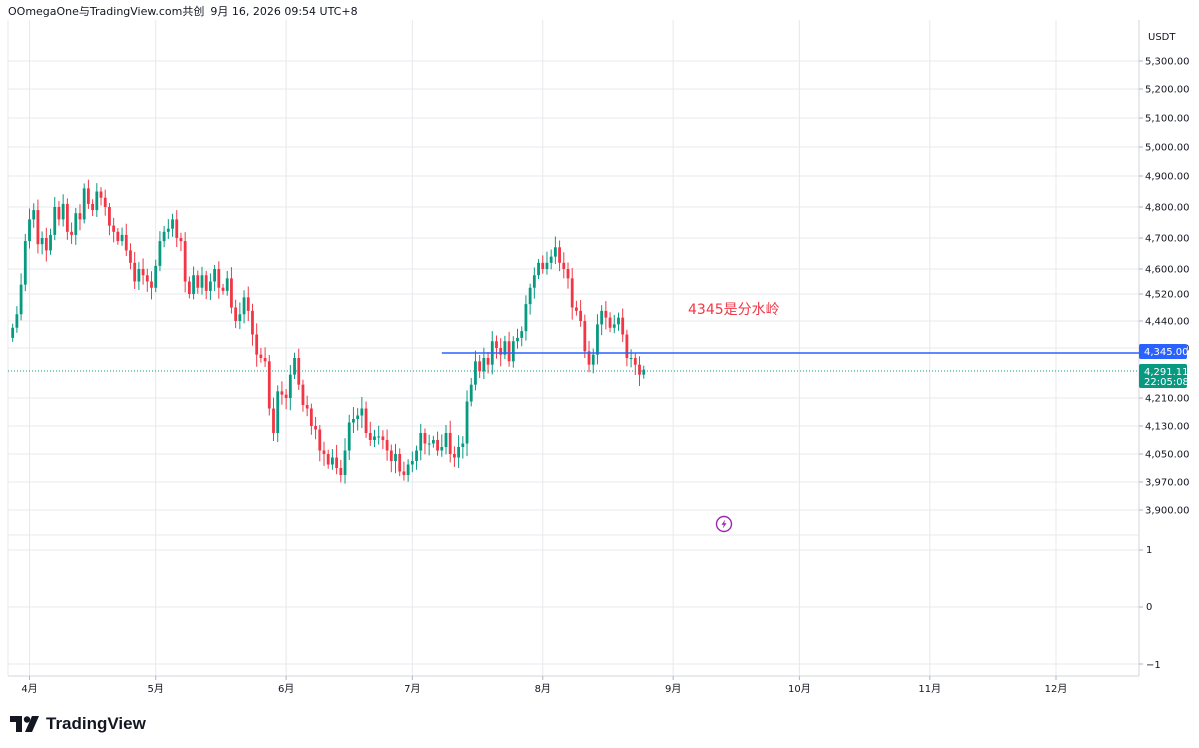 This screenshot has width=1199, height=748. Describe the element at coordinates (78, 724) in the screenshot. I see `tradingview-brand: TradingView` at that location.